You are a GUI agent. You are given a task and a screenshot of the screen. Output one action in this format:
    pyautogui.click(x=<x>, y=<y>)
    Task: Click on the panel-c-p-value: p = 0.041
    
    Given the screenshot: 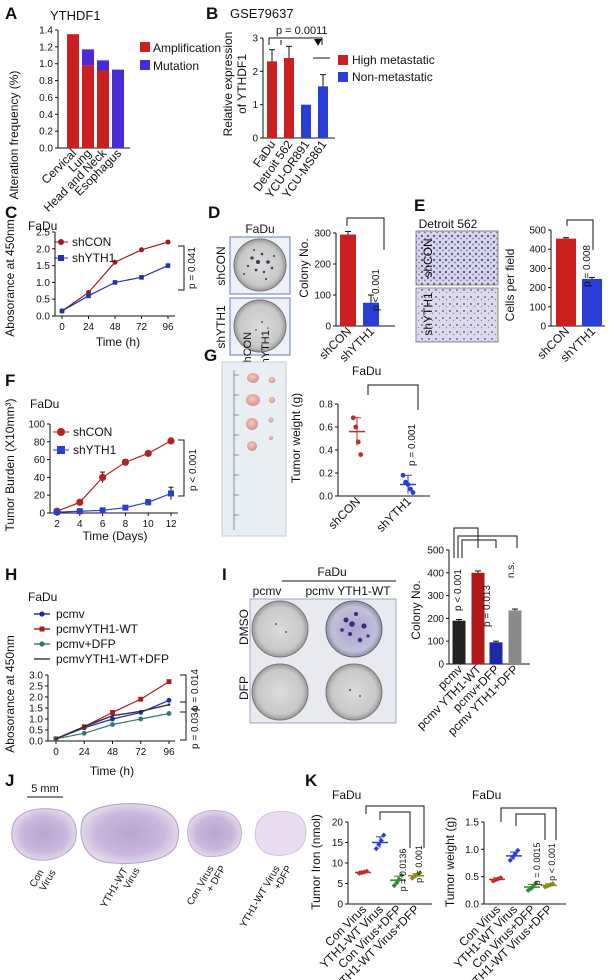 What is the action you would take?
    pyautogui.click(x=192, y=268)
    